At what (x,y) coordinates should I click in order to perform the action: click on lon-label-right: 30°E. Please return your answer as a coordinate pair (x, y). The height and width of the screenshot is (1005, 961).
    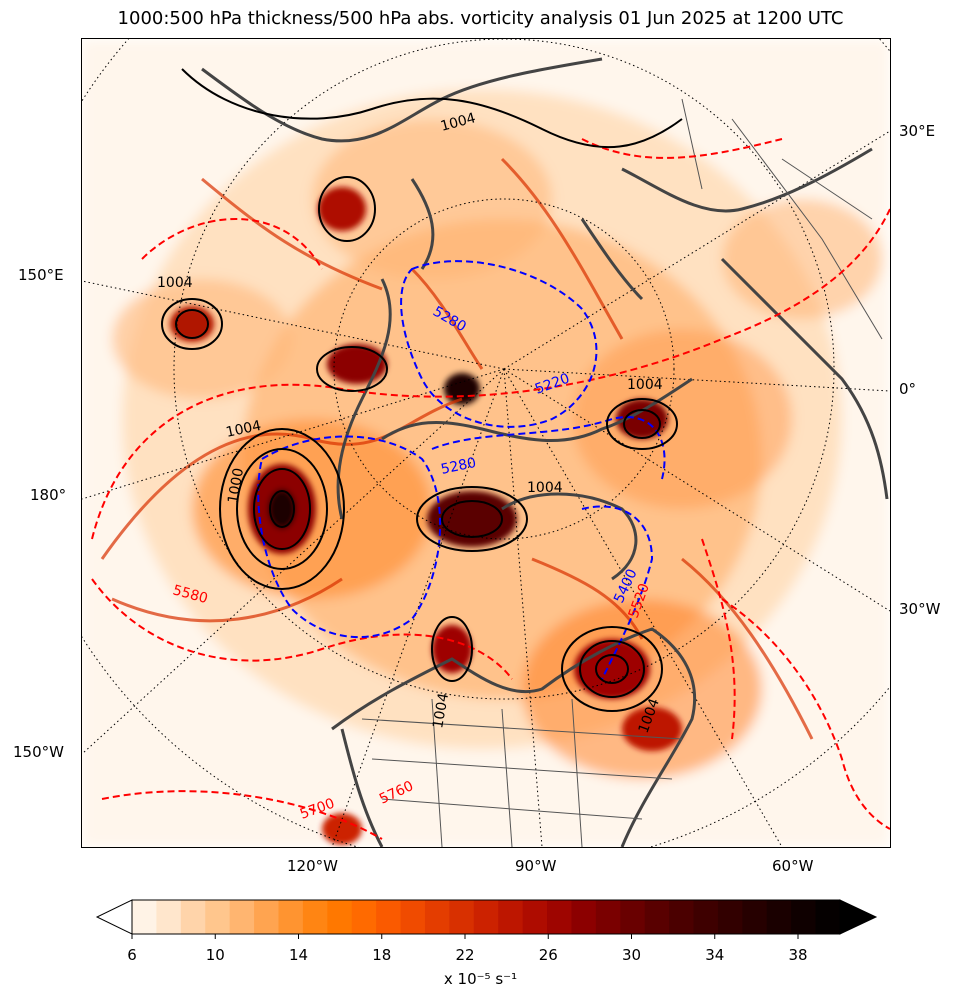
    Looking at the image, I should click on (917, 131).